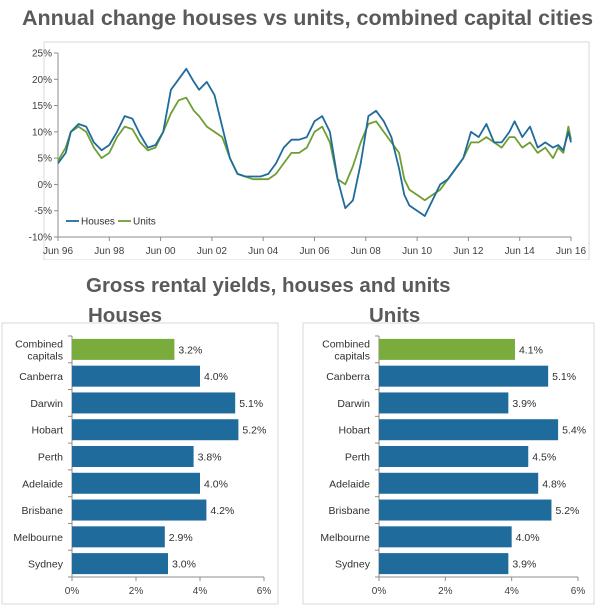 The image size is (607, 612). Describe the element at coordinates (531, 350) in the screenshot. I see `bar-value-label: 4.1%` at that location.